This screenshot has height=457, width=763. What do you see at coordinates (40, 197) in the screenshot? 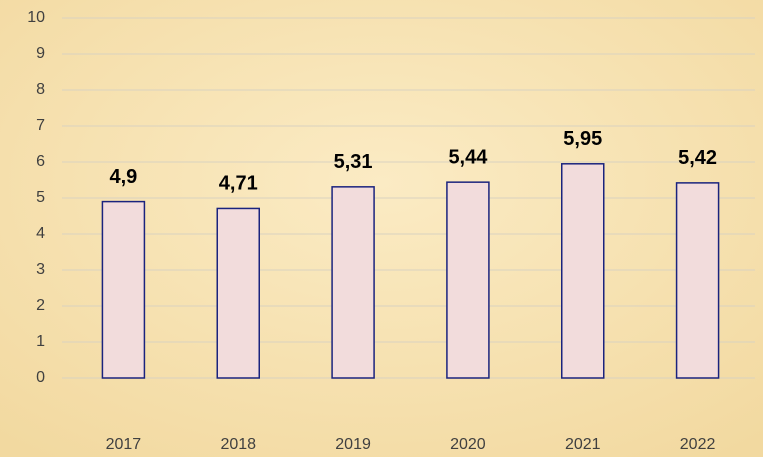
I see `y-tick-label: 5` at bounding box center [40, 197].